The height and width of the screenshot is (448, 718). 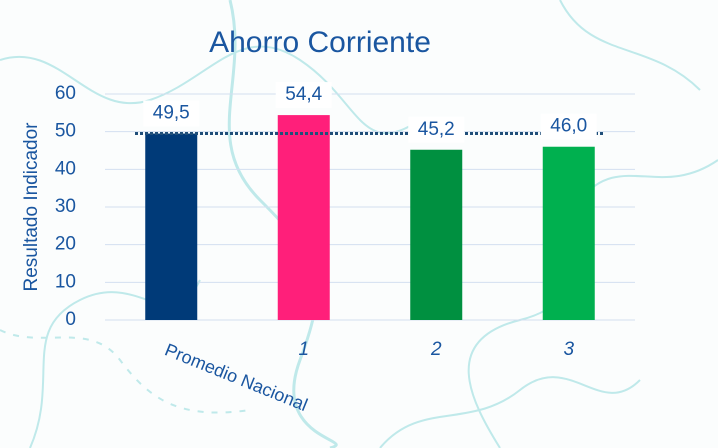 I want to click on x-tick-label: 2, so click(x=436, y=349).